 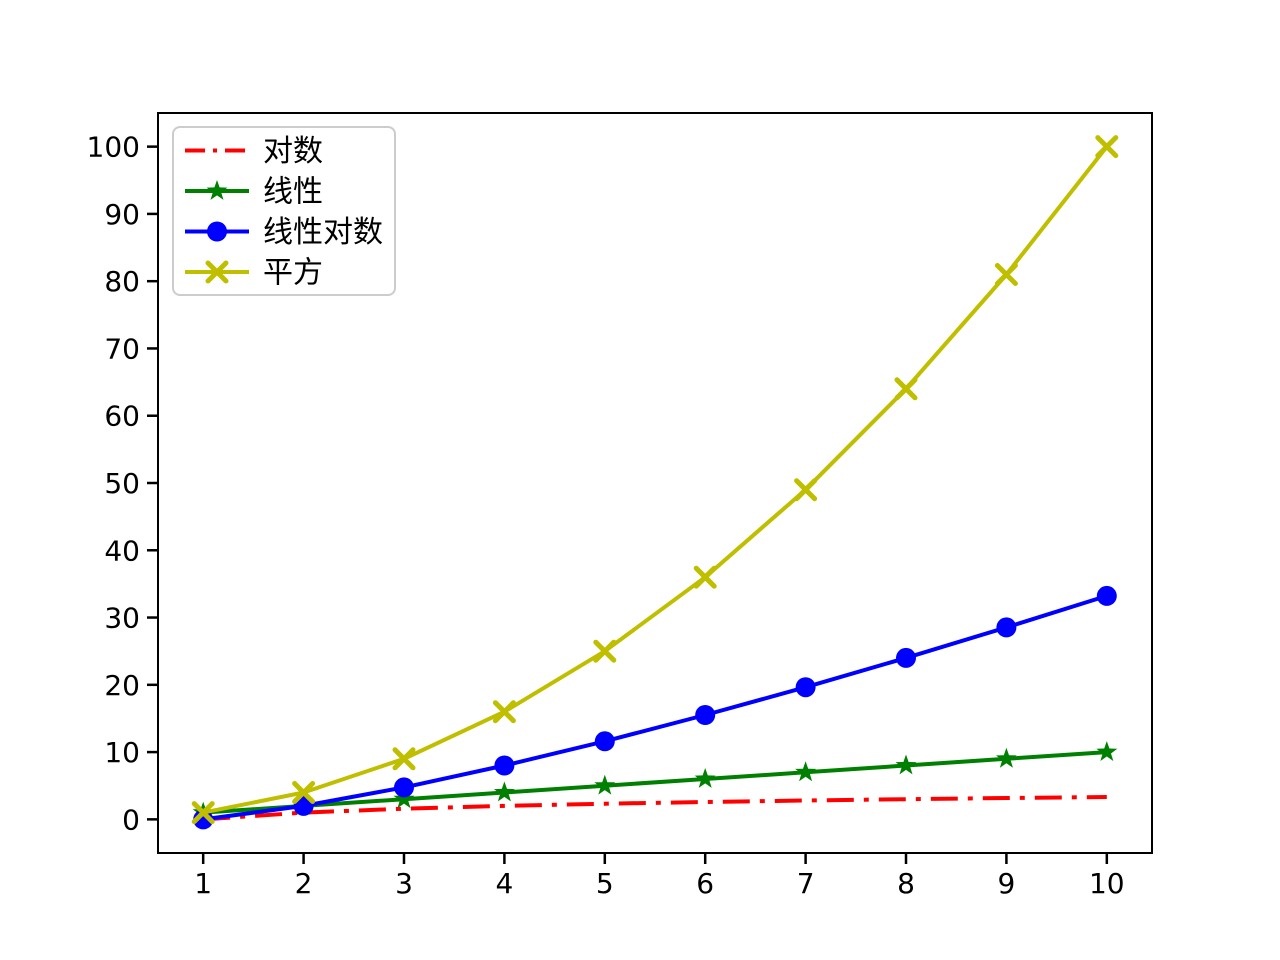 What do you see at coordinates (122, 416) in the screenshot?
I see `y-tick-label: 60` at bounding box center [122, 416].